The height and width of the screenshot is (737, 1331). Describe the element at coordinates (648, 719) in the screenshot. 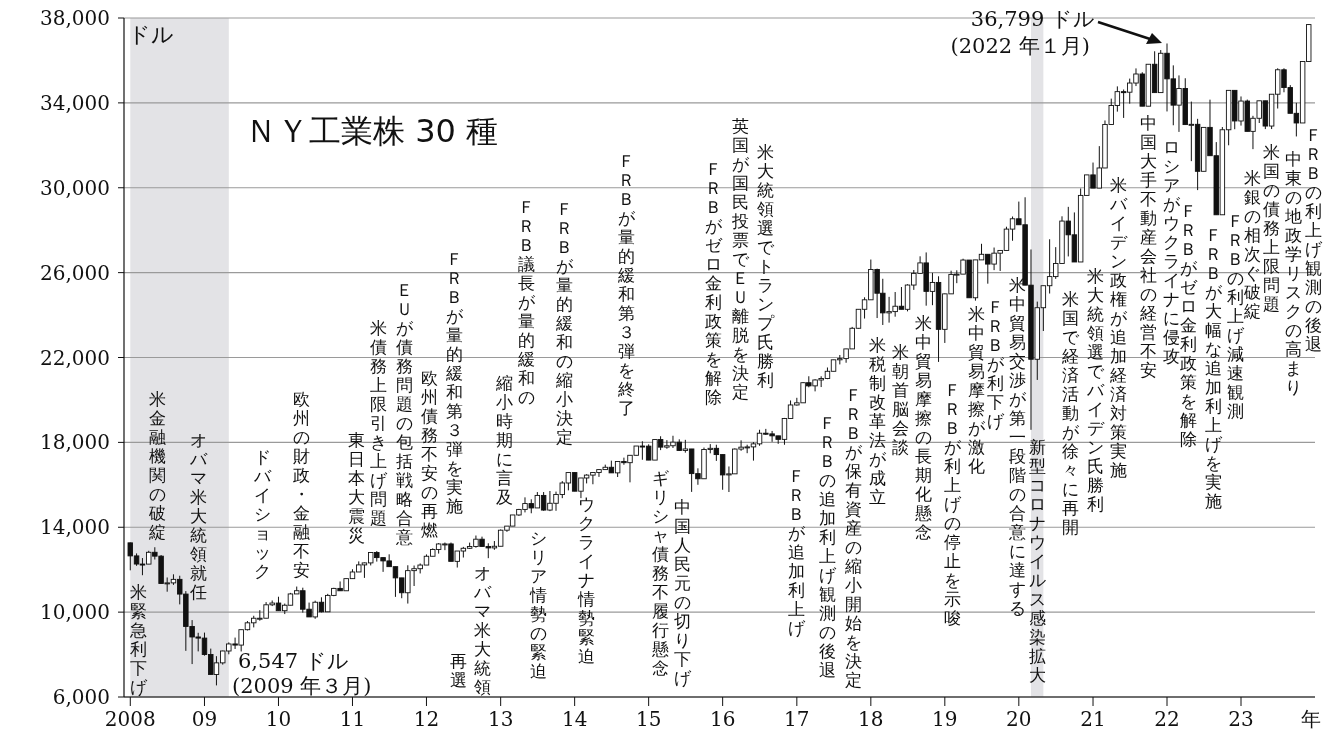

I see `x-tick-label: 15` at that location.